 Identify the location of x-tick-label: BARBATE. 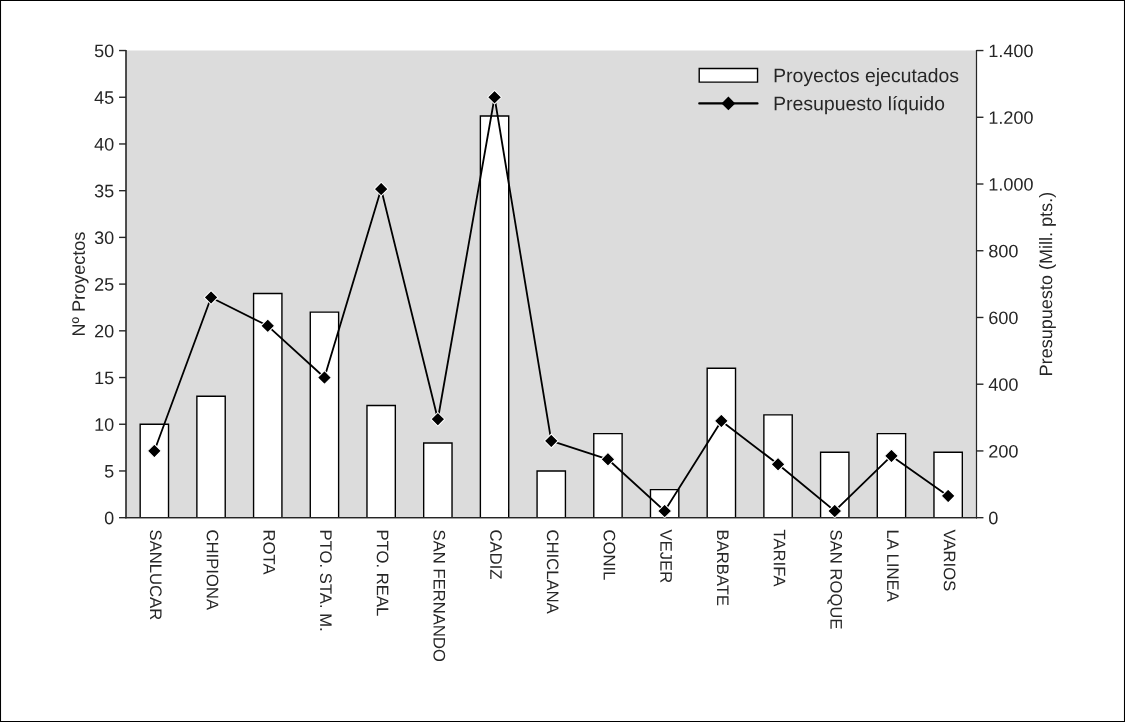
(723, 568).